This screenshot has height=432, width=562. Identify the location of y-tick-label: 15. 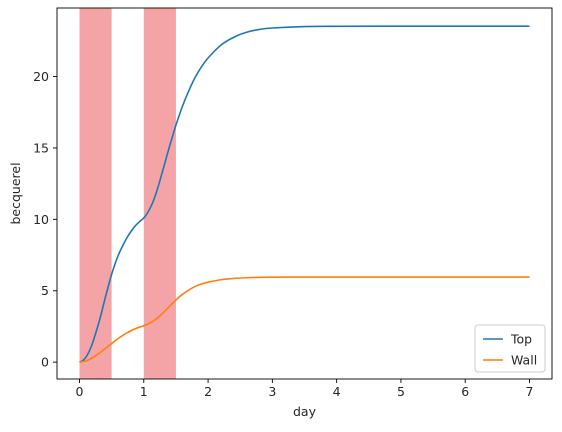
(41, 147).